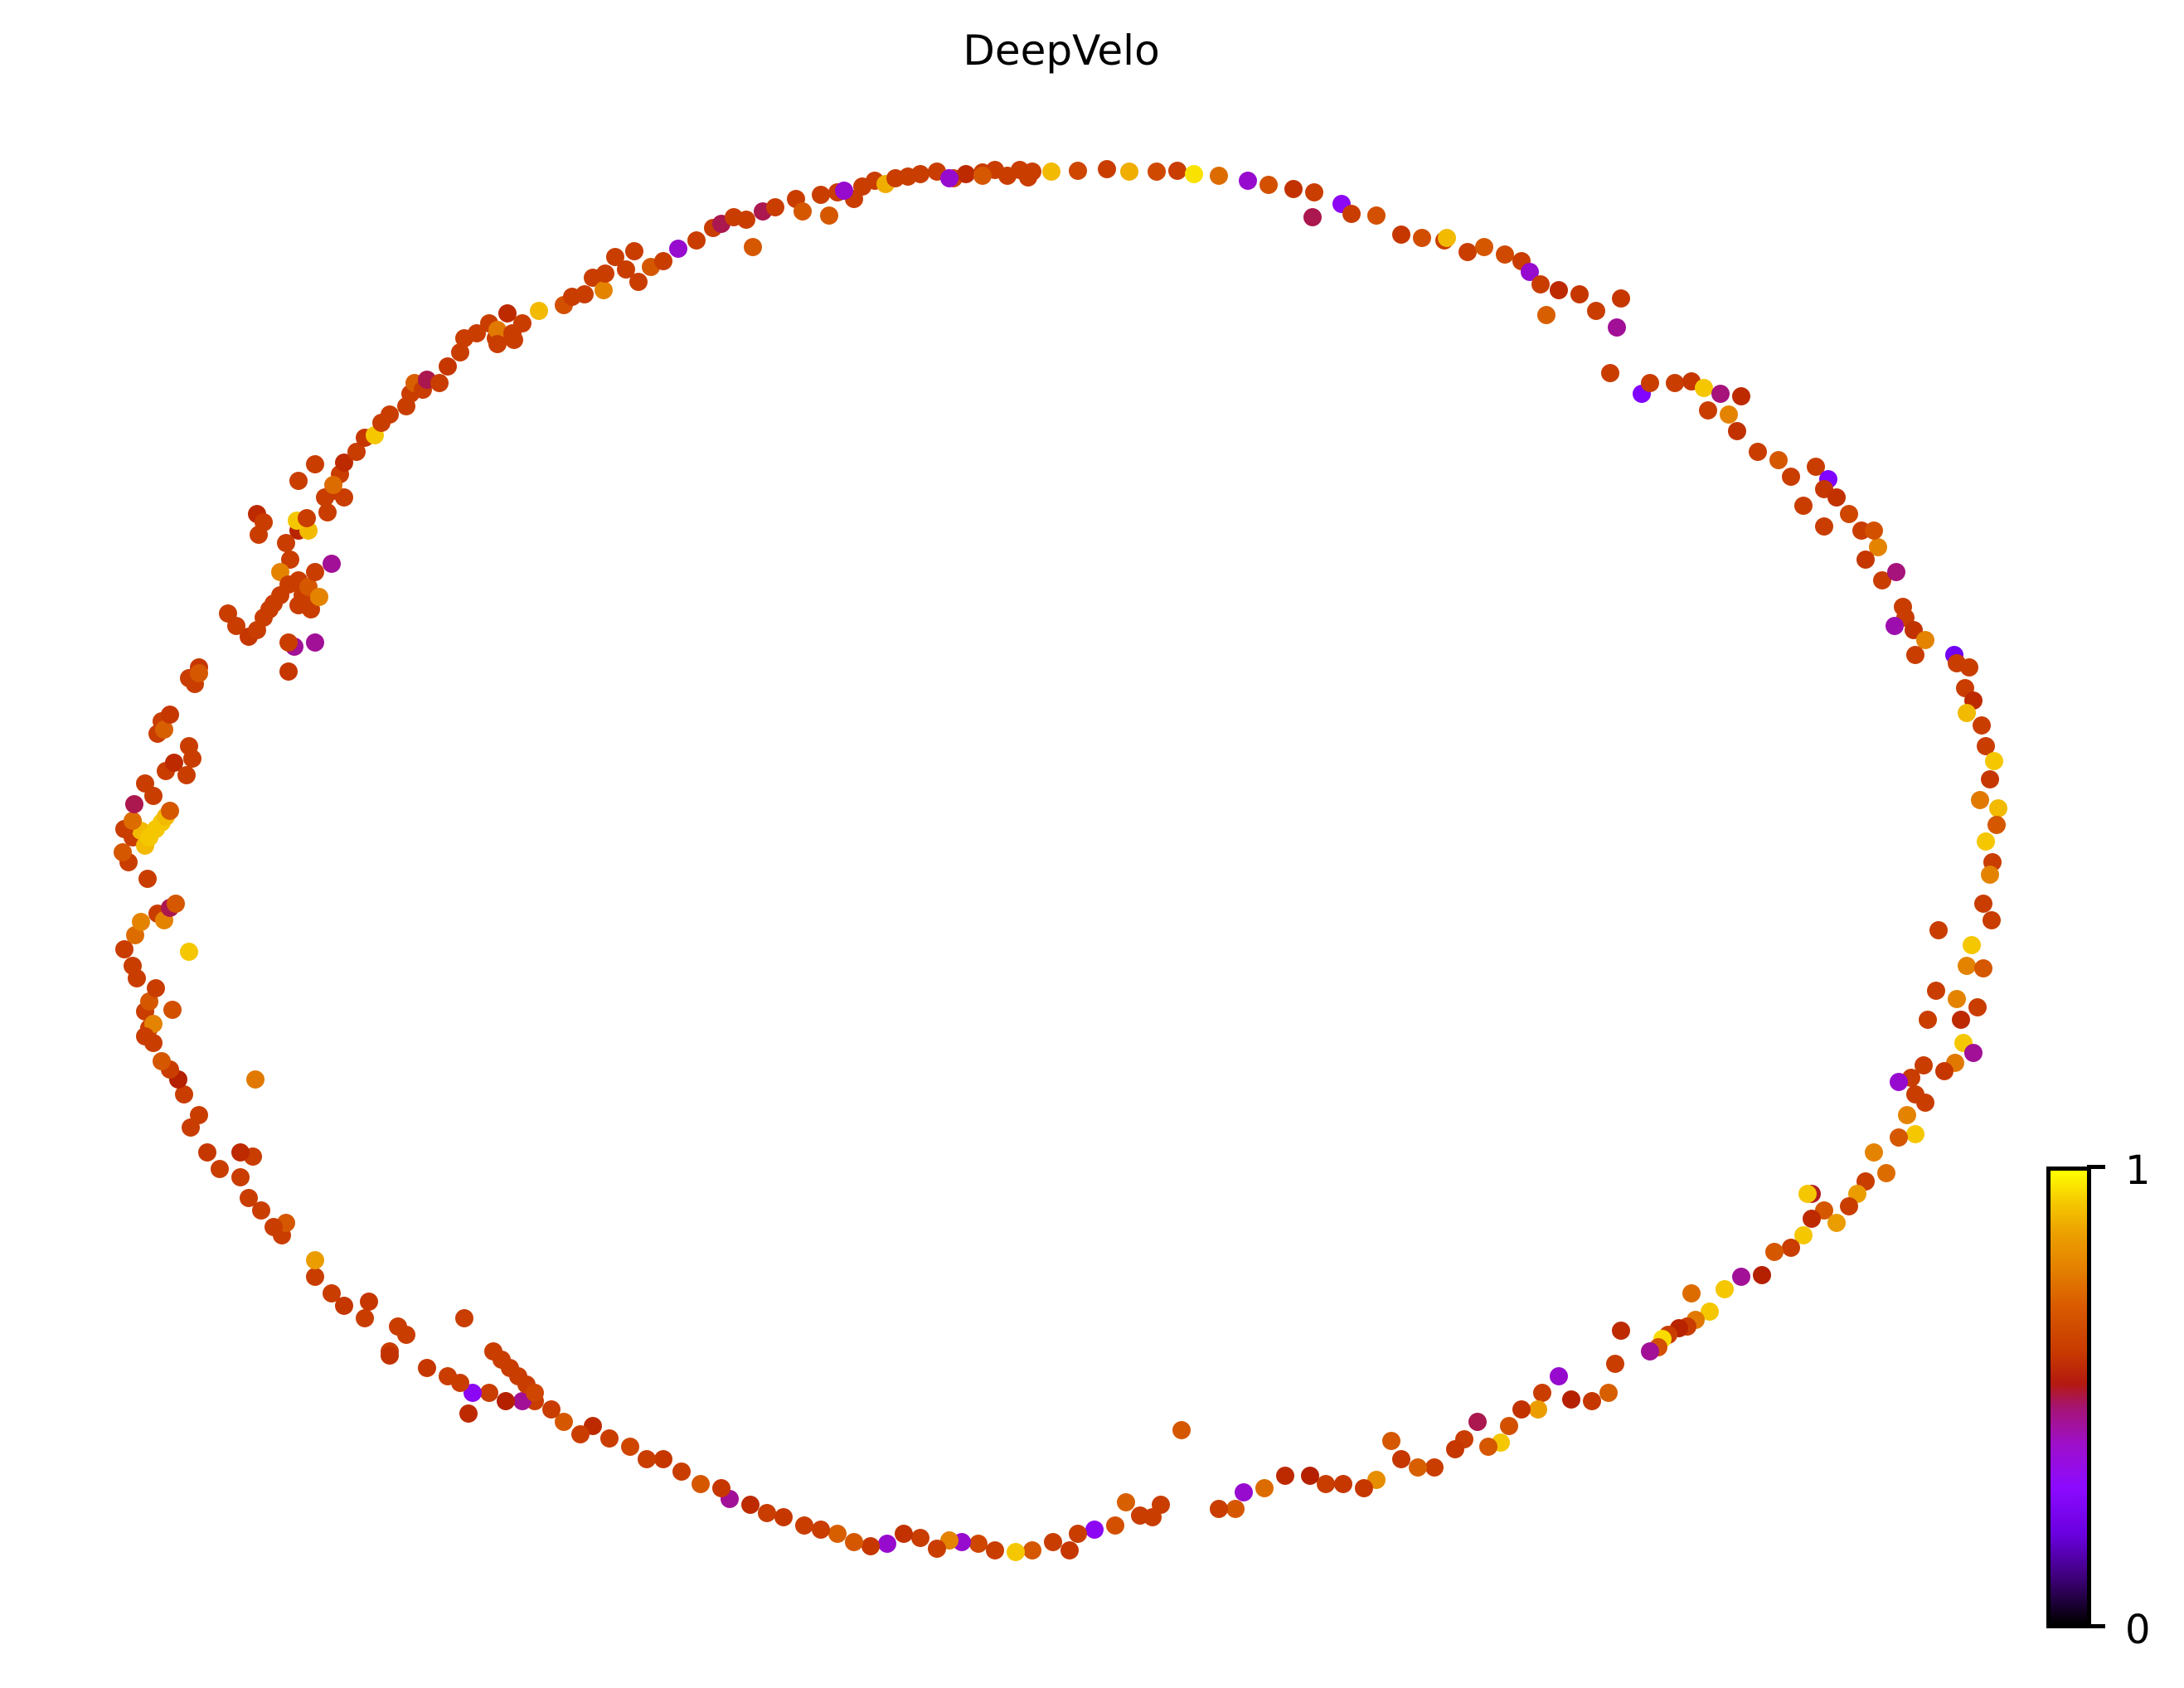  What do you see at coordinates (2096, 1167) in the screenshot?
I see `colorbar-tick-max` at bounding box center [2096, 1167].